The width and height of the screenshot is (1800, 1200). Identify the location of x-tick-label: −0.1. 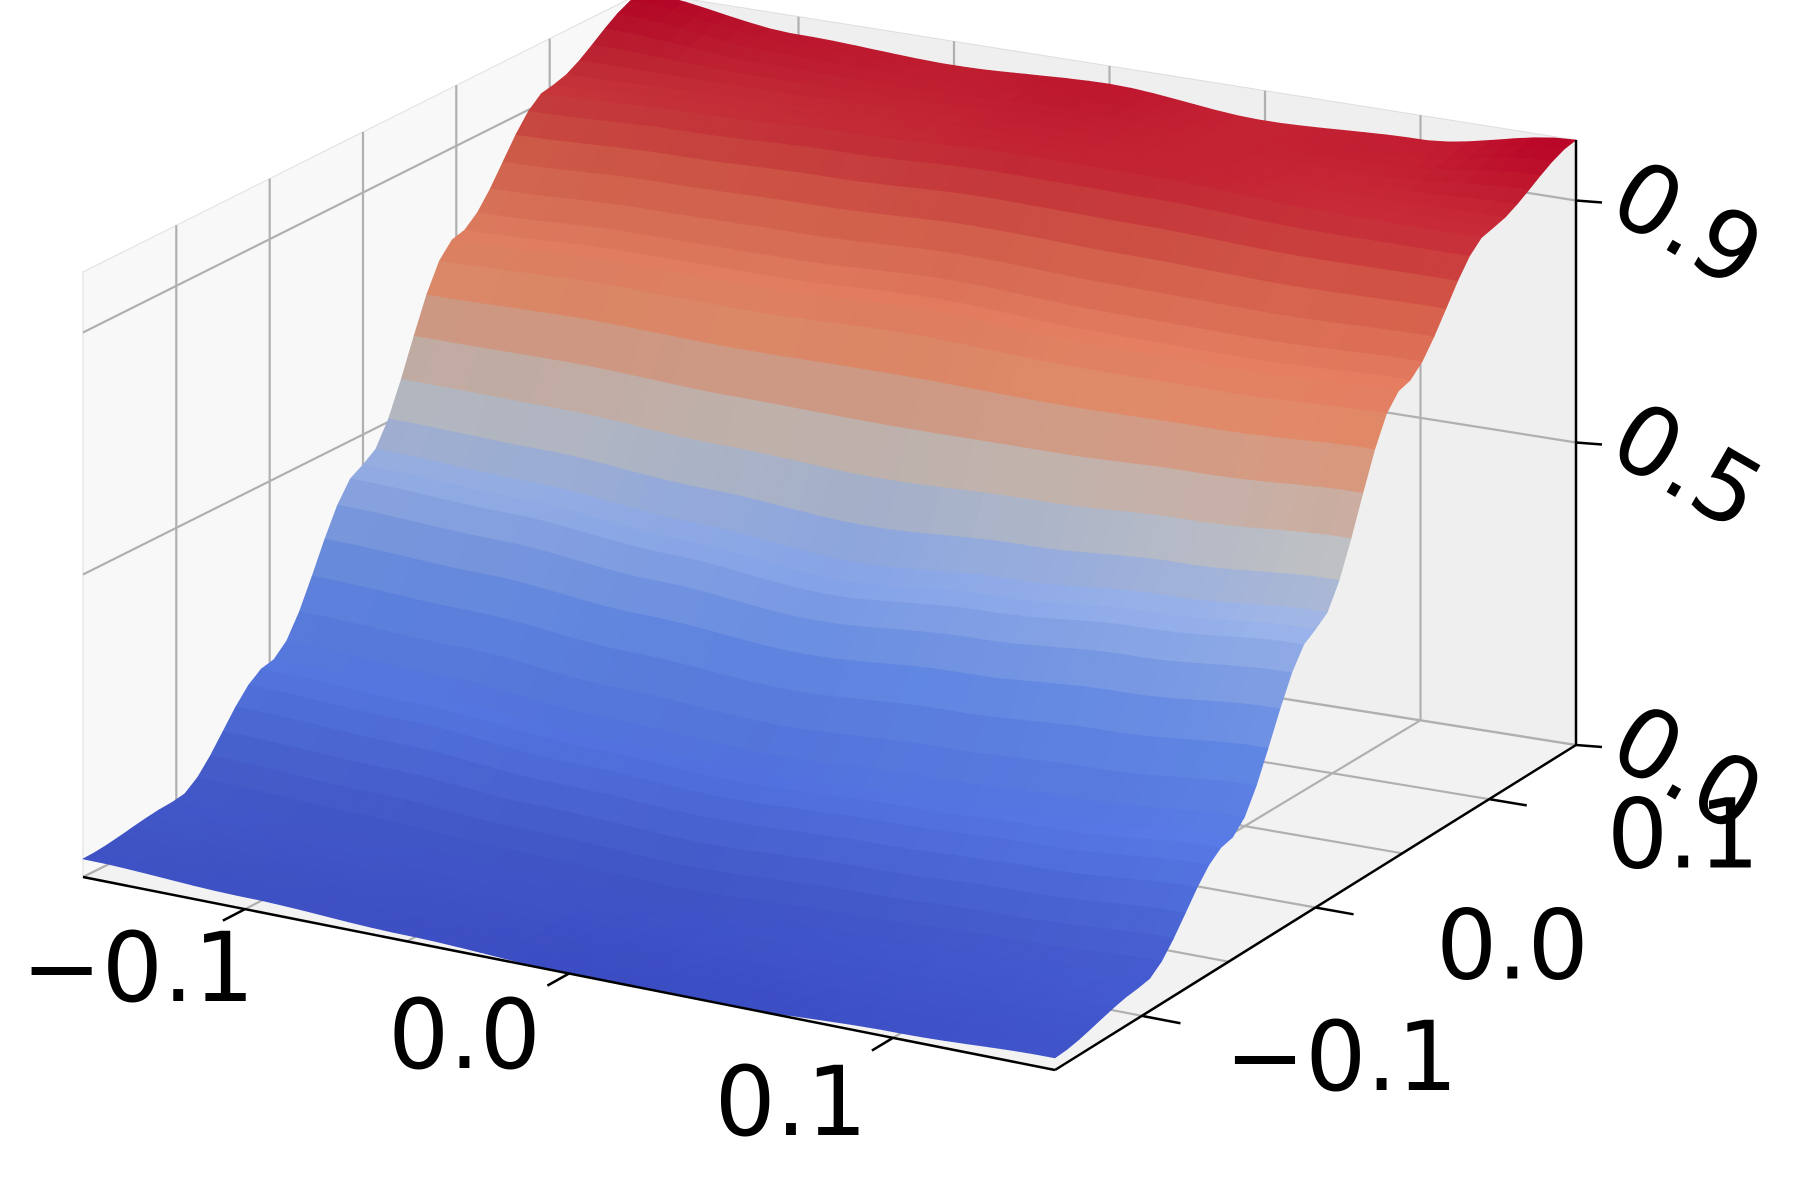
(137, 968).